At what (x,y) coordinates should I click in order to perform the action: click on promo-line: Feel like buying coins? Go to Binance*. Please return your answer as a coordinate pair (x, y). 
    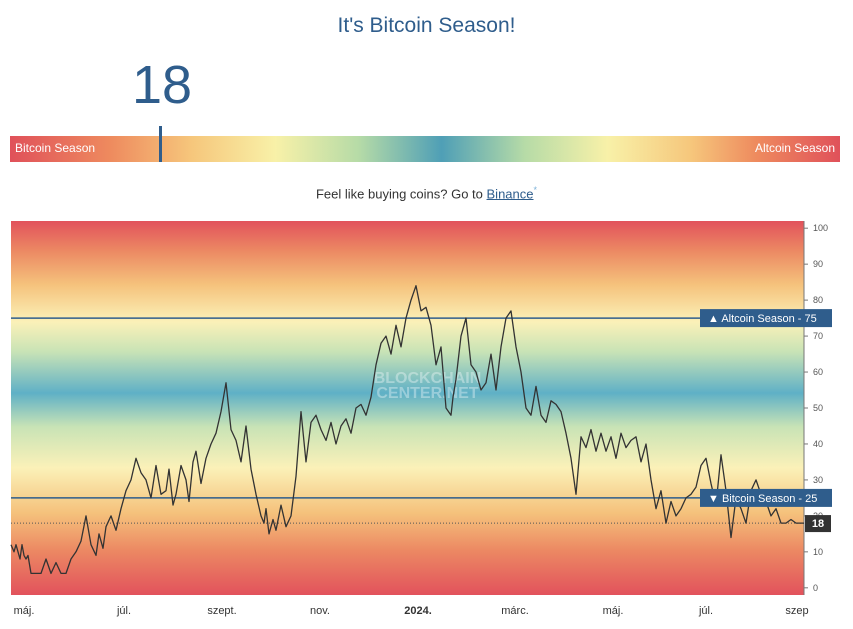
    Looking at the image, I should click on (426, 193).